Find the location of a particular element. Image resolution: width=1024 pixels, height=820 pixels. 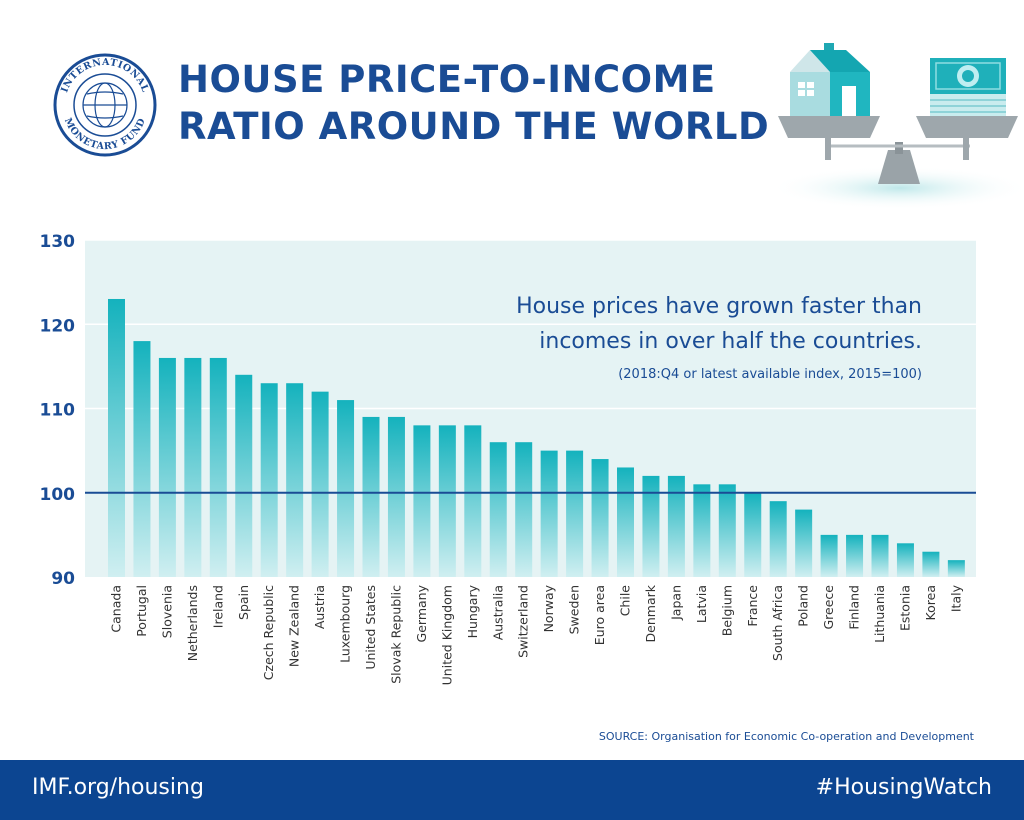

x-tick-label: United States is located at coordinates (370, 627).